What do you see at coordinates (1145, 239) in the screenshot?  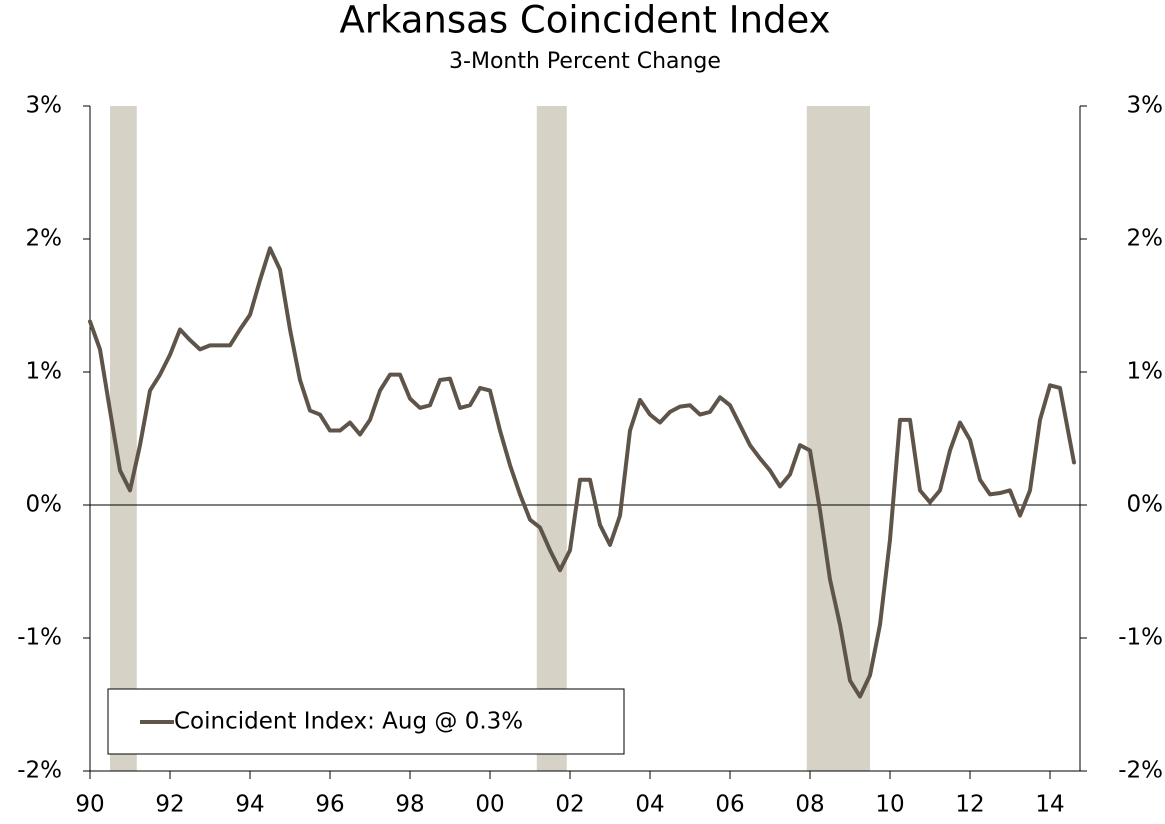 I see `y2-tick-label: 2%` at bounding box center [1145, 239].